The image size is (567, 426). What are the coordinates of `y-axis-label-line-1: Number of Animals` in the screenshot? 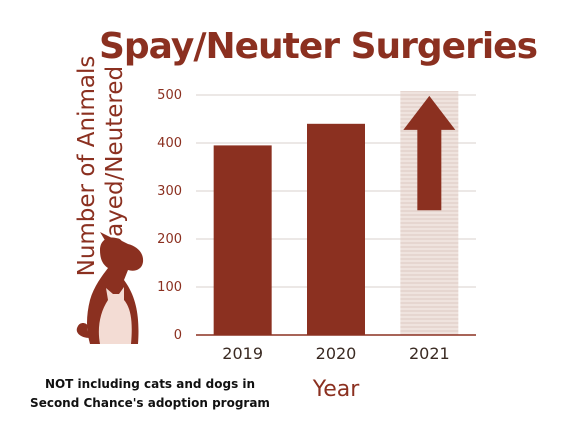 It's located at (87, 166).